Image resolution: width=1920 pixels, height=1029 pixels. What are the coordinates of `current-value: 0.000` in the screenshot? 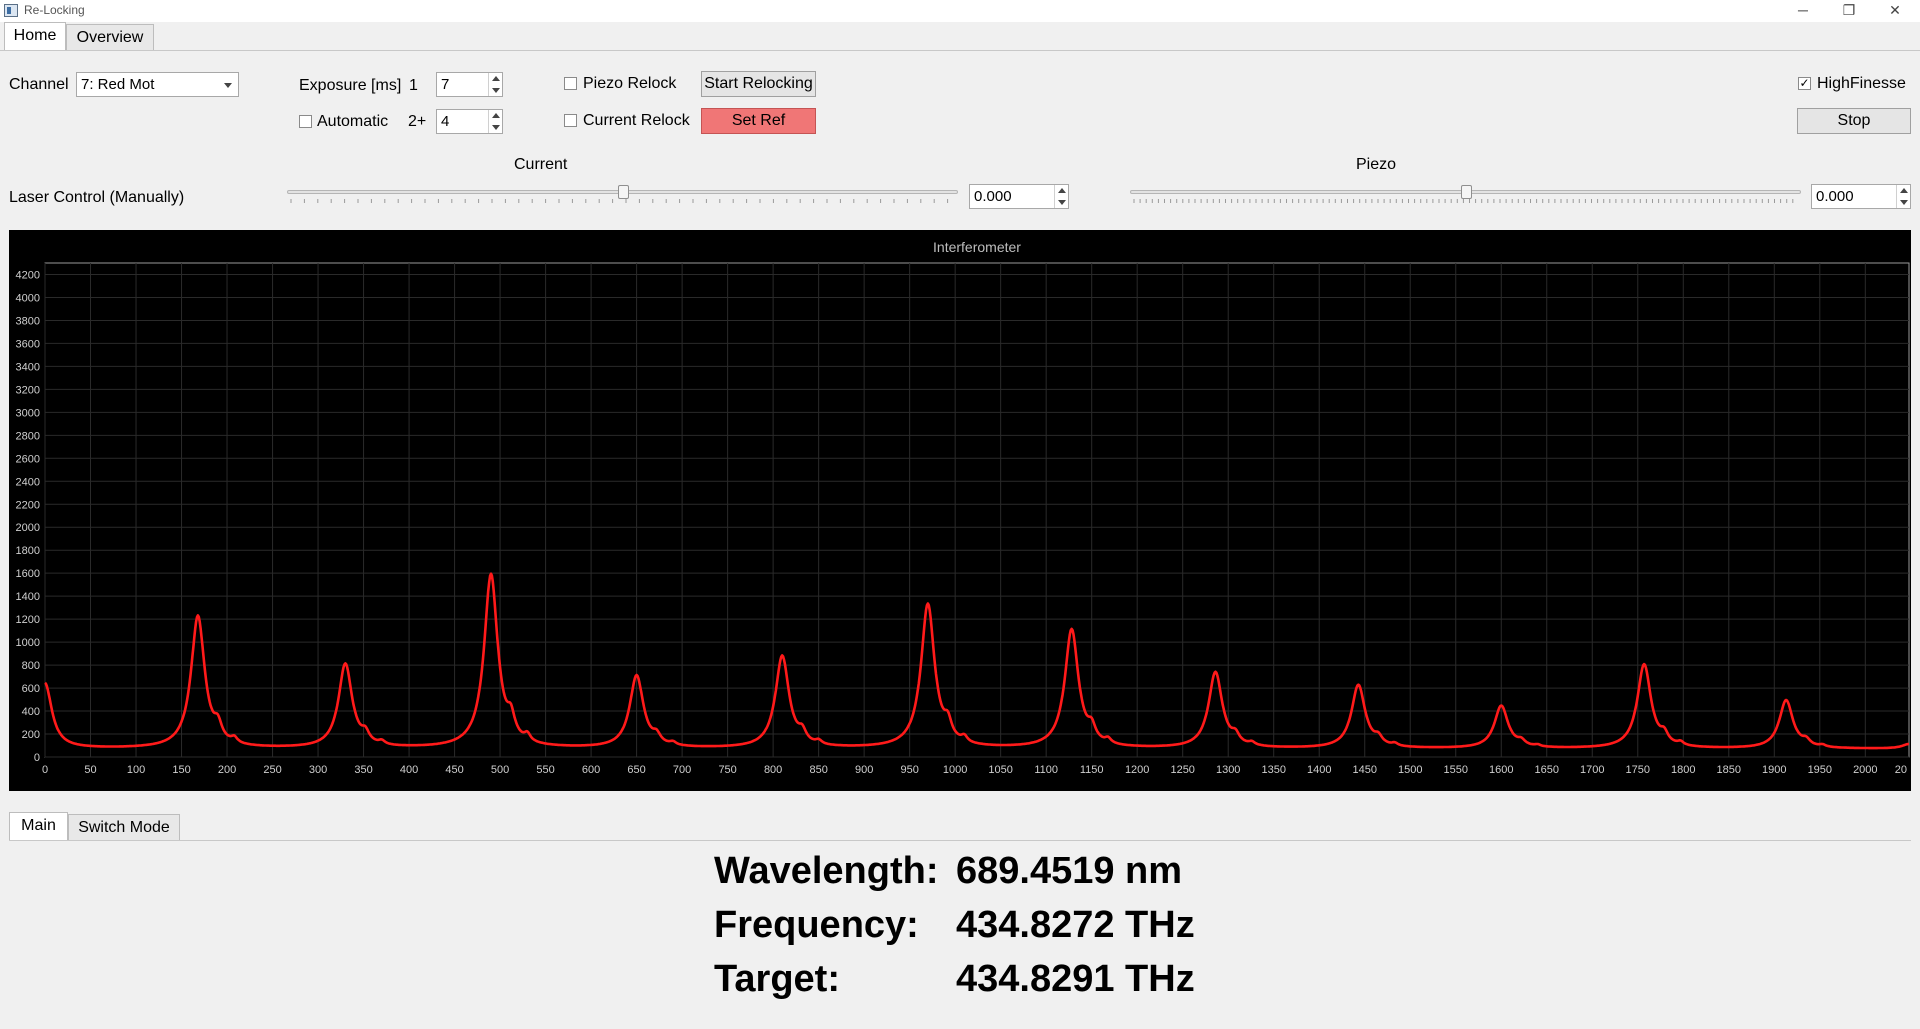 It's located at (993, 196).